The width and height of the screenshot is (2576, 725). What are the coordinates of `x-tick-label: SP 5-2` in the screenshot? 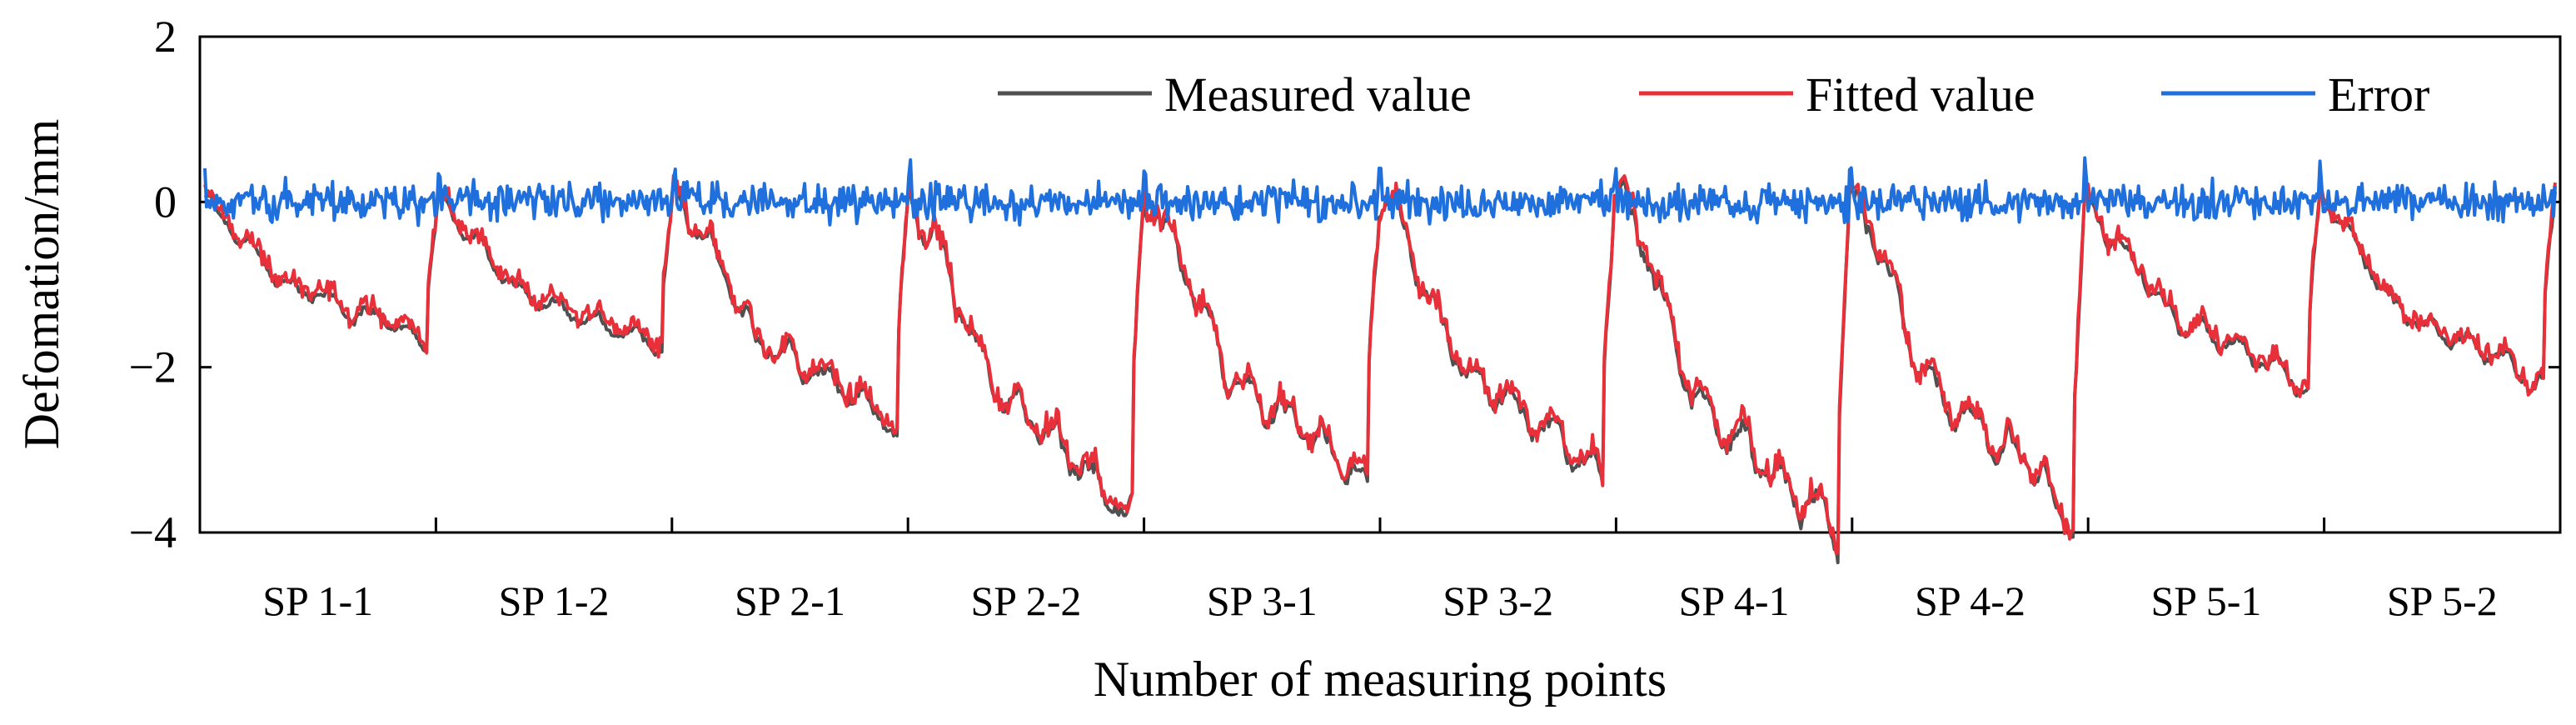 It's located at (2442, 601).